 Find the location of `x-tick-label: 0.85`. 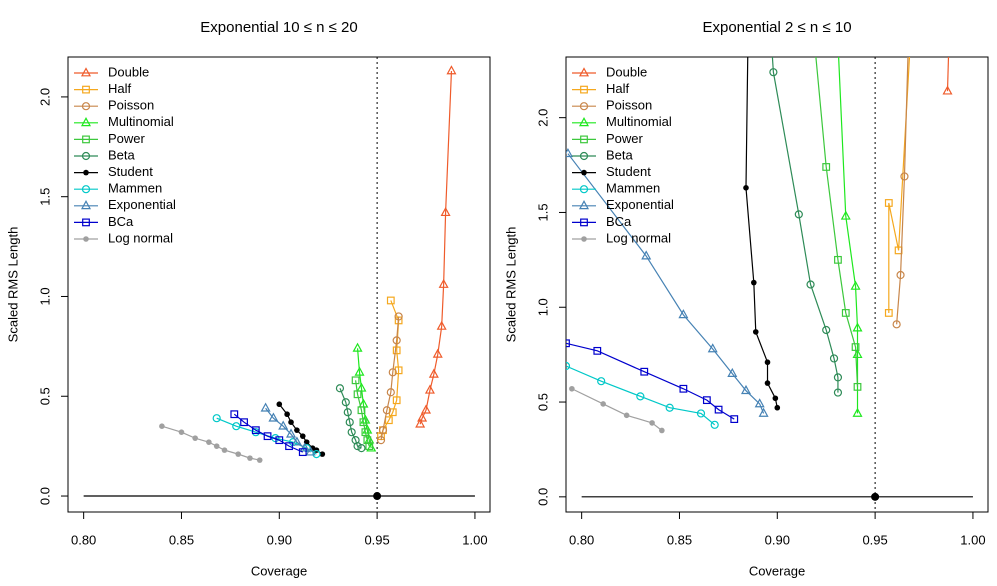

x-tick-label: 0.85 is located at coordinates (679, 539).